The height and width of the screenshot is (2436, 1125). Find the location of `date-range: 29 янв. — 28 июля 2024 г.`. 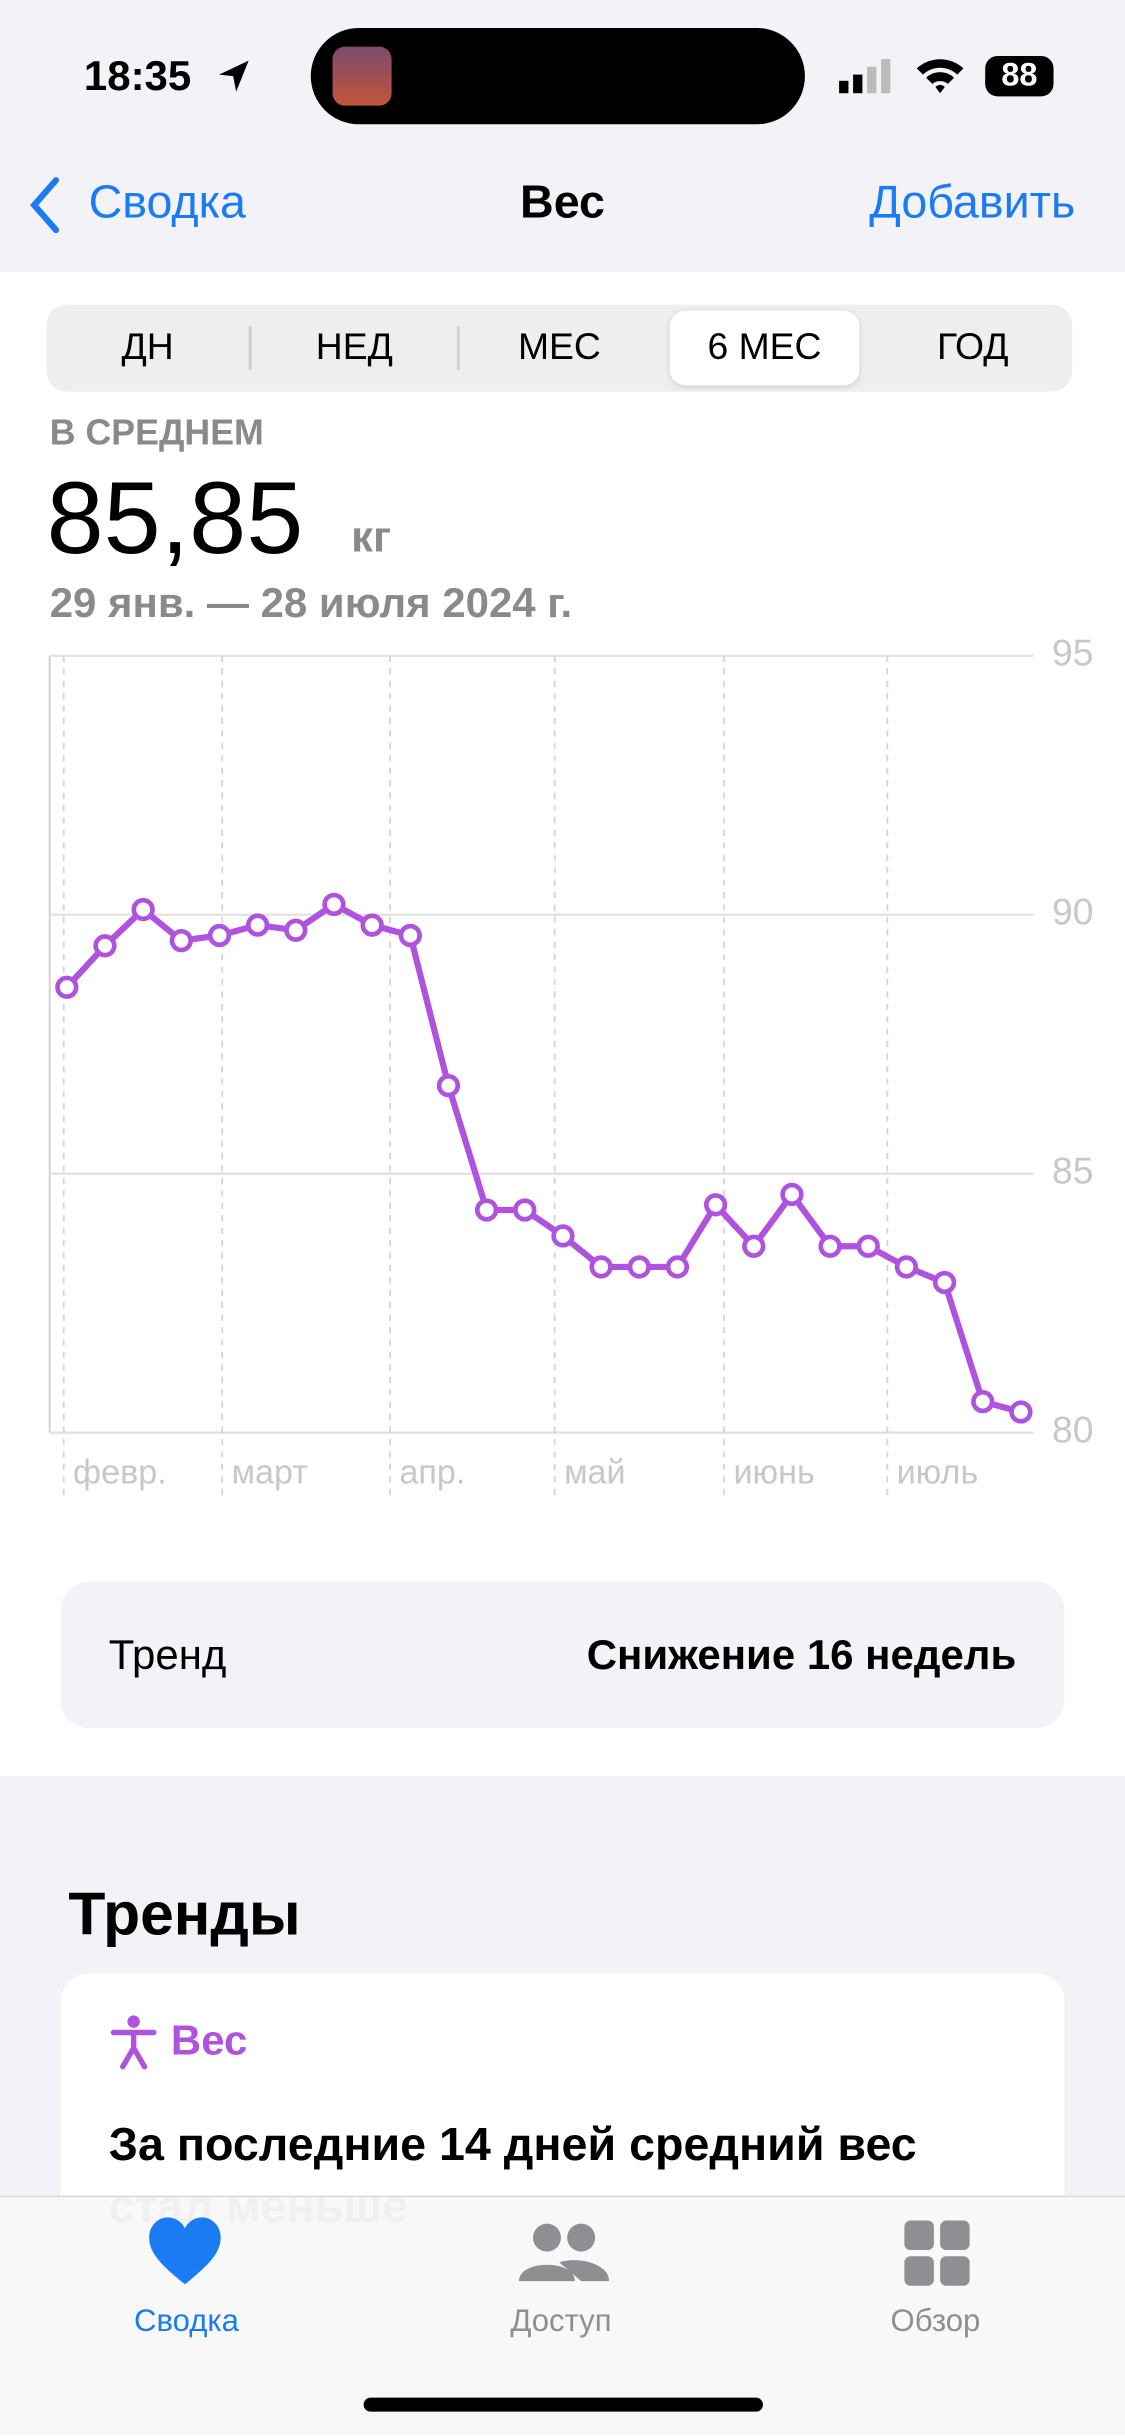

date-range: 29 янв. — 28 июля 2024 г. is located at coordinates (311, 603).